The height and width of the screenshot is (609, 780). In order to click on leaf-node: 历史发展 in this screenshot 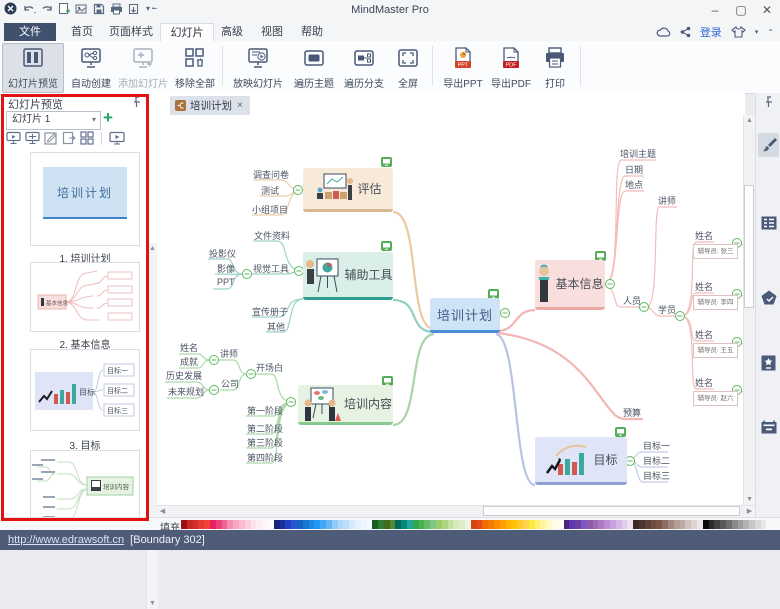, I will do `click(184, 376)`.